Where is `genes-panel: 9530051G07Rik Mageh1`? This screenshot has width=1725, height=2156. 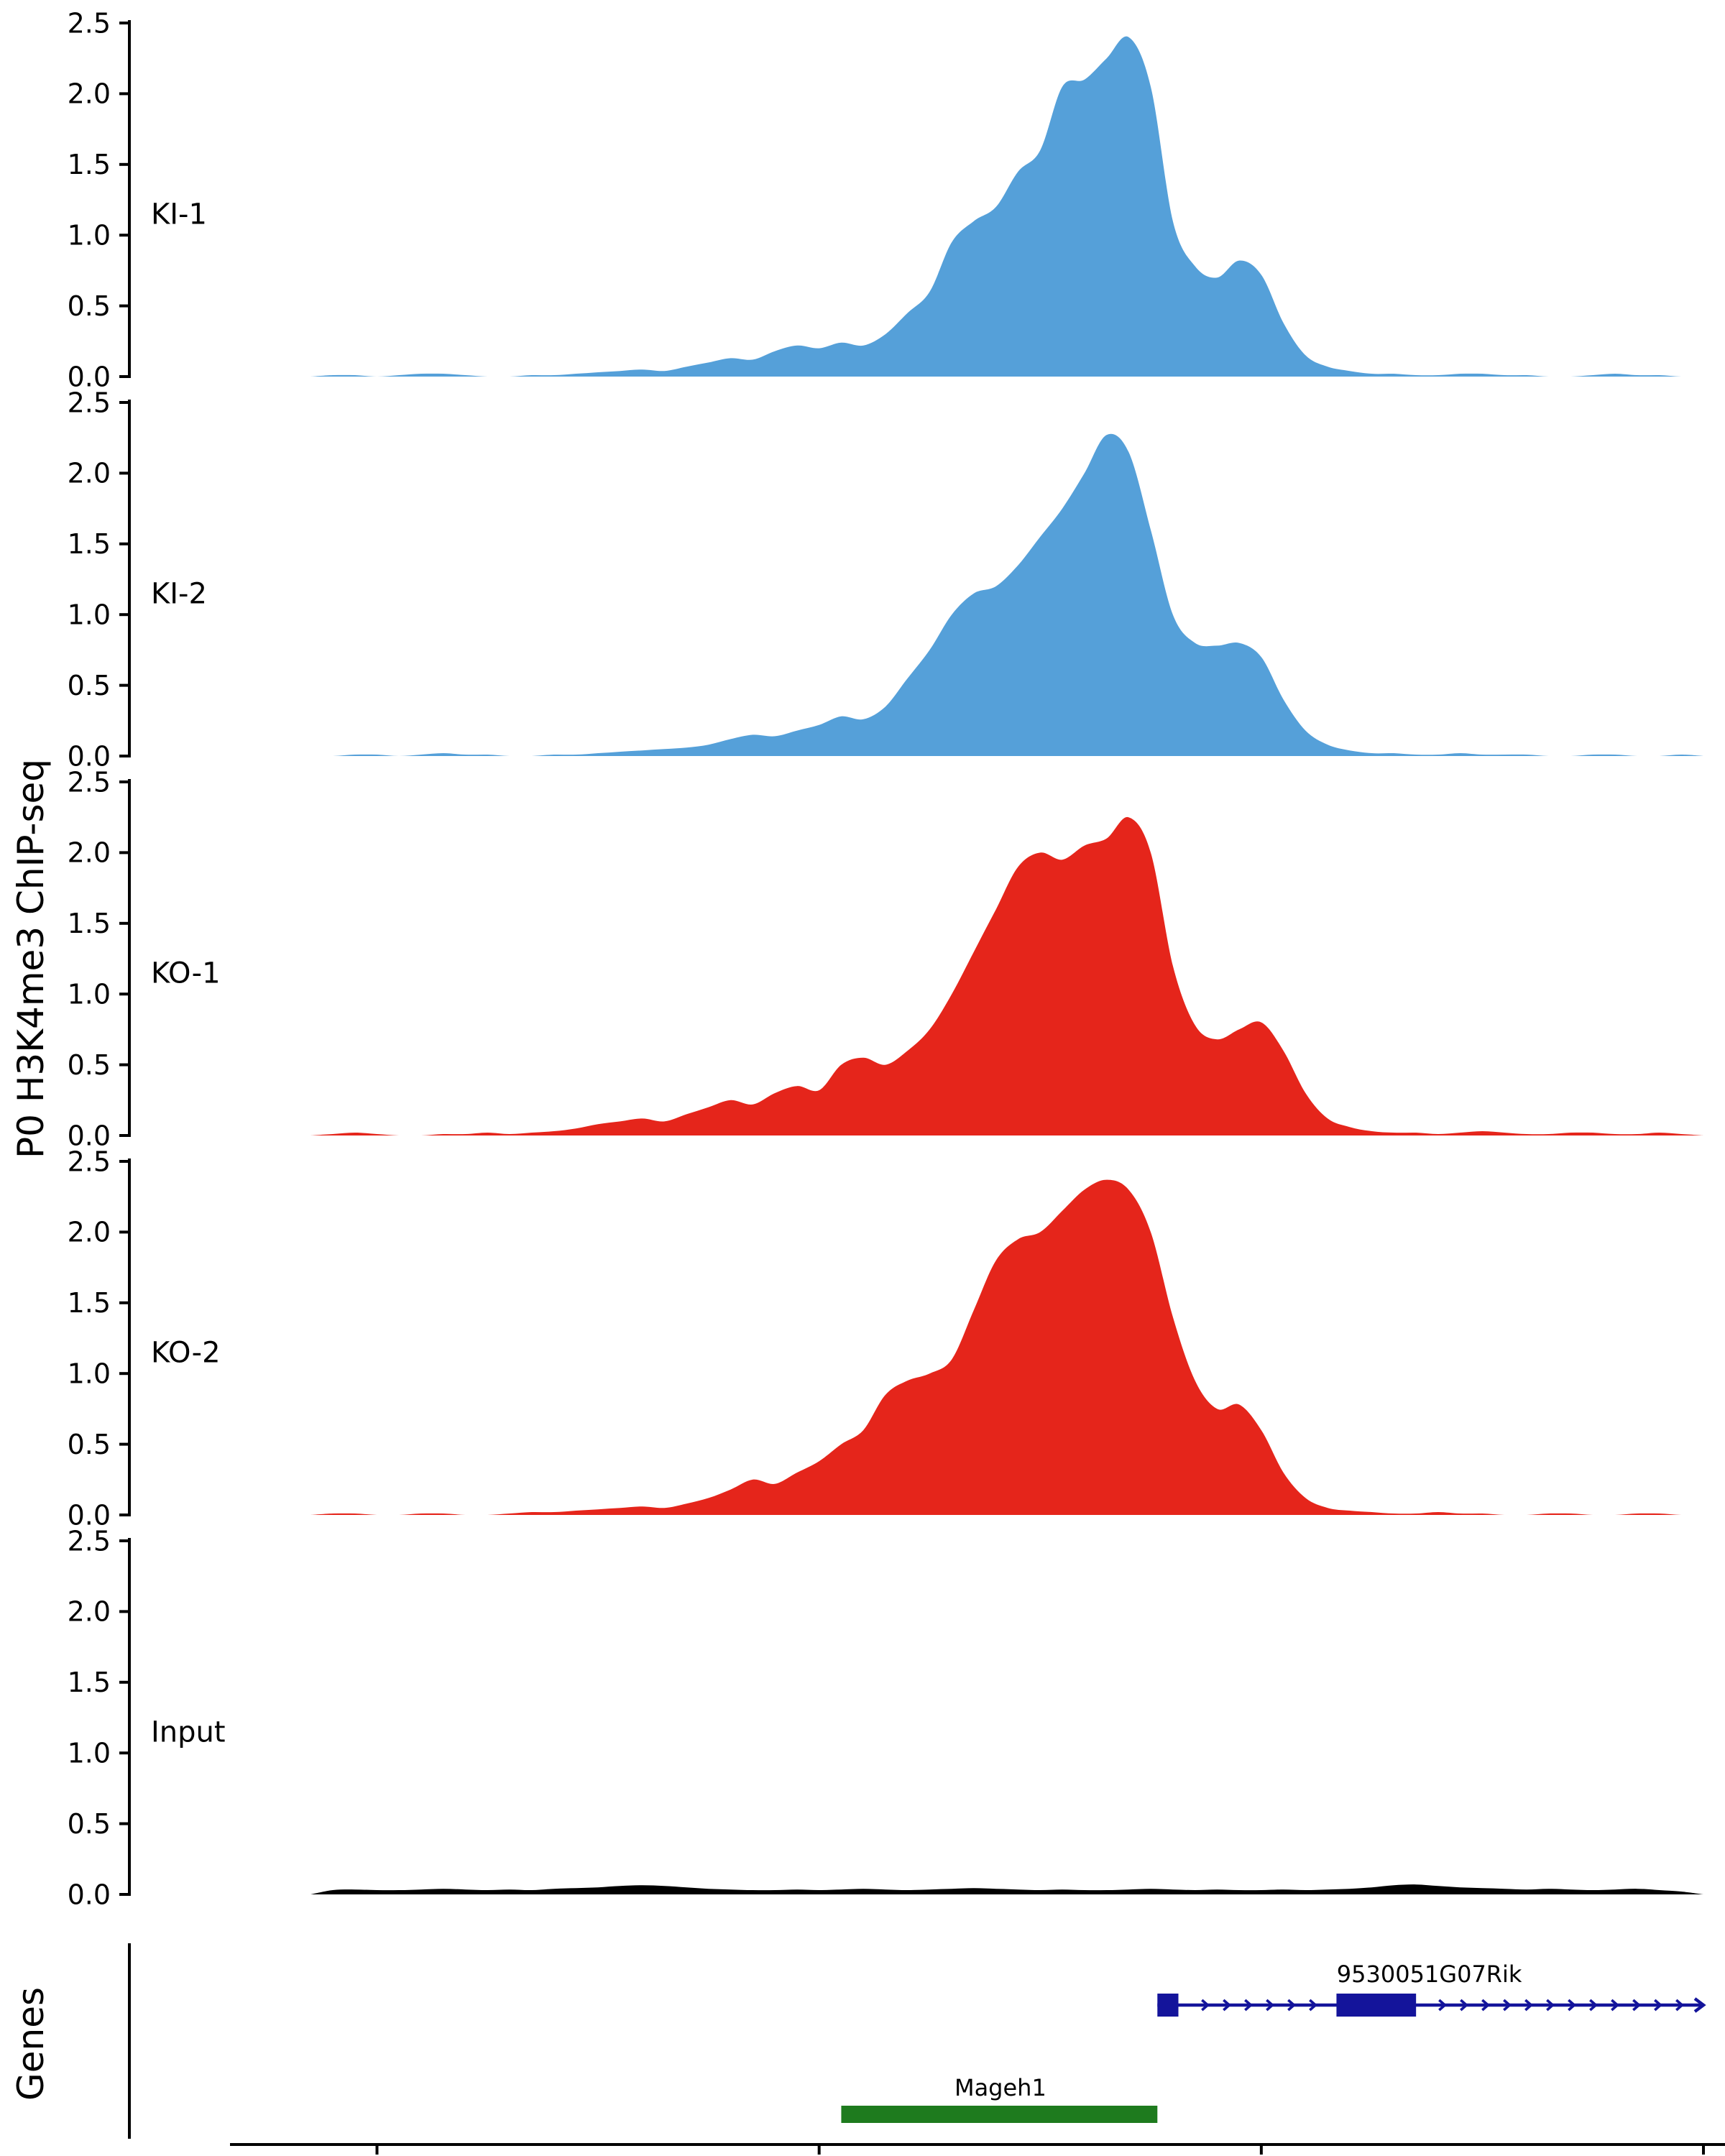
genes-panel: 9530051G07Rik Mageh1 is located at coordinates (917, 2041).